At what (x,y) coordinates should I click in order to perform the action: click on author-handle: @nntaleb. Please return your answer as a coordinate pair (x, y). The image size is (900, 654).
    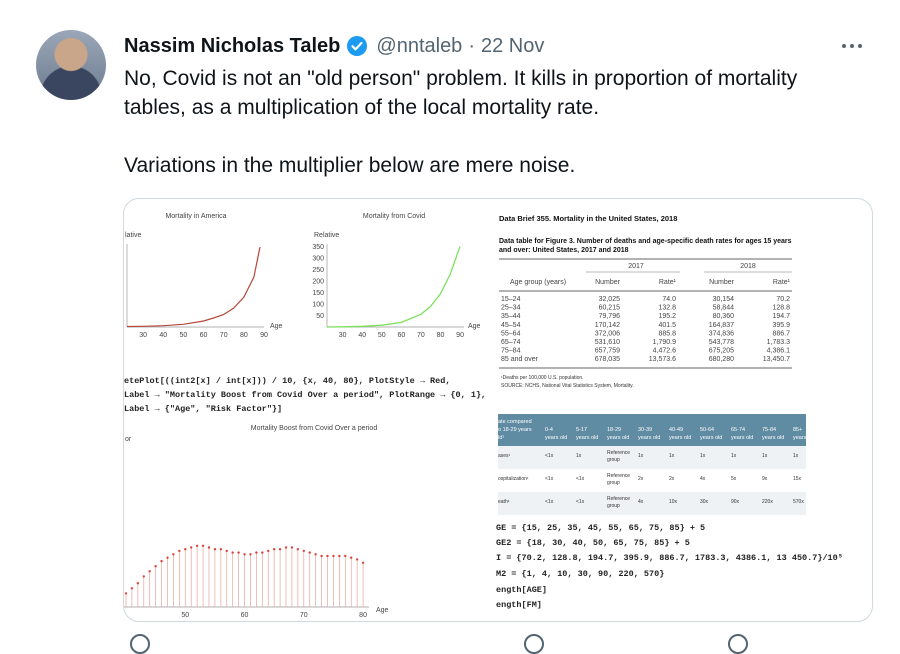
    Looking at the image, I should click on (419, 45).